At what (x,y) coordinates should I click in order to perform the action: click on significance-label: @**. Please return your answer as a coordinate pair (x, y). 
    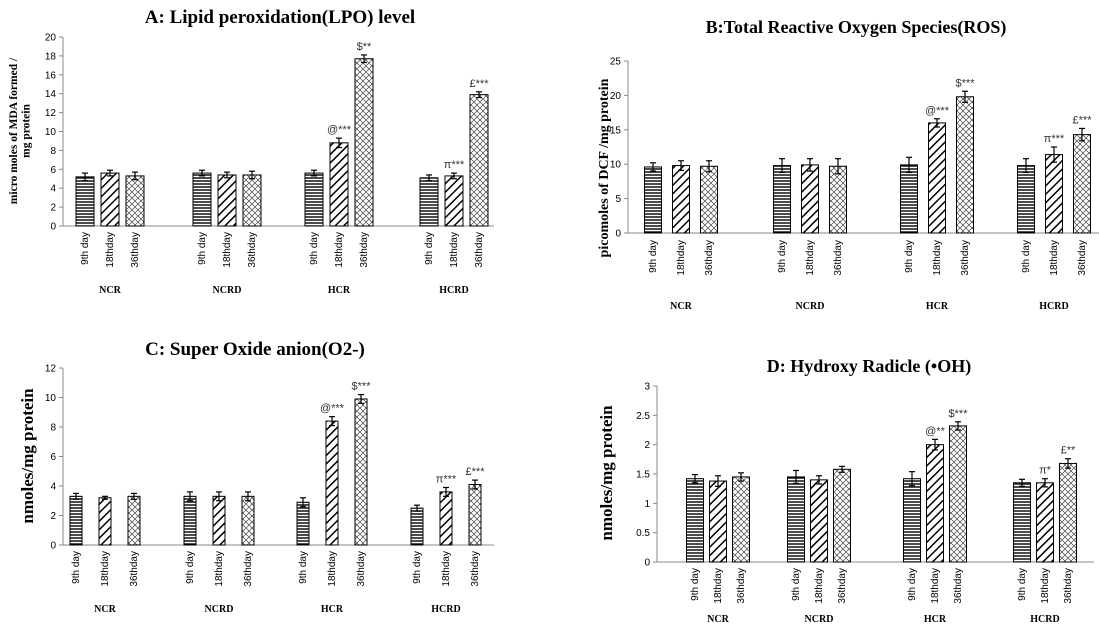
    Looking at the image, I should click on (935, 431).